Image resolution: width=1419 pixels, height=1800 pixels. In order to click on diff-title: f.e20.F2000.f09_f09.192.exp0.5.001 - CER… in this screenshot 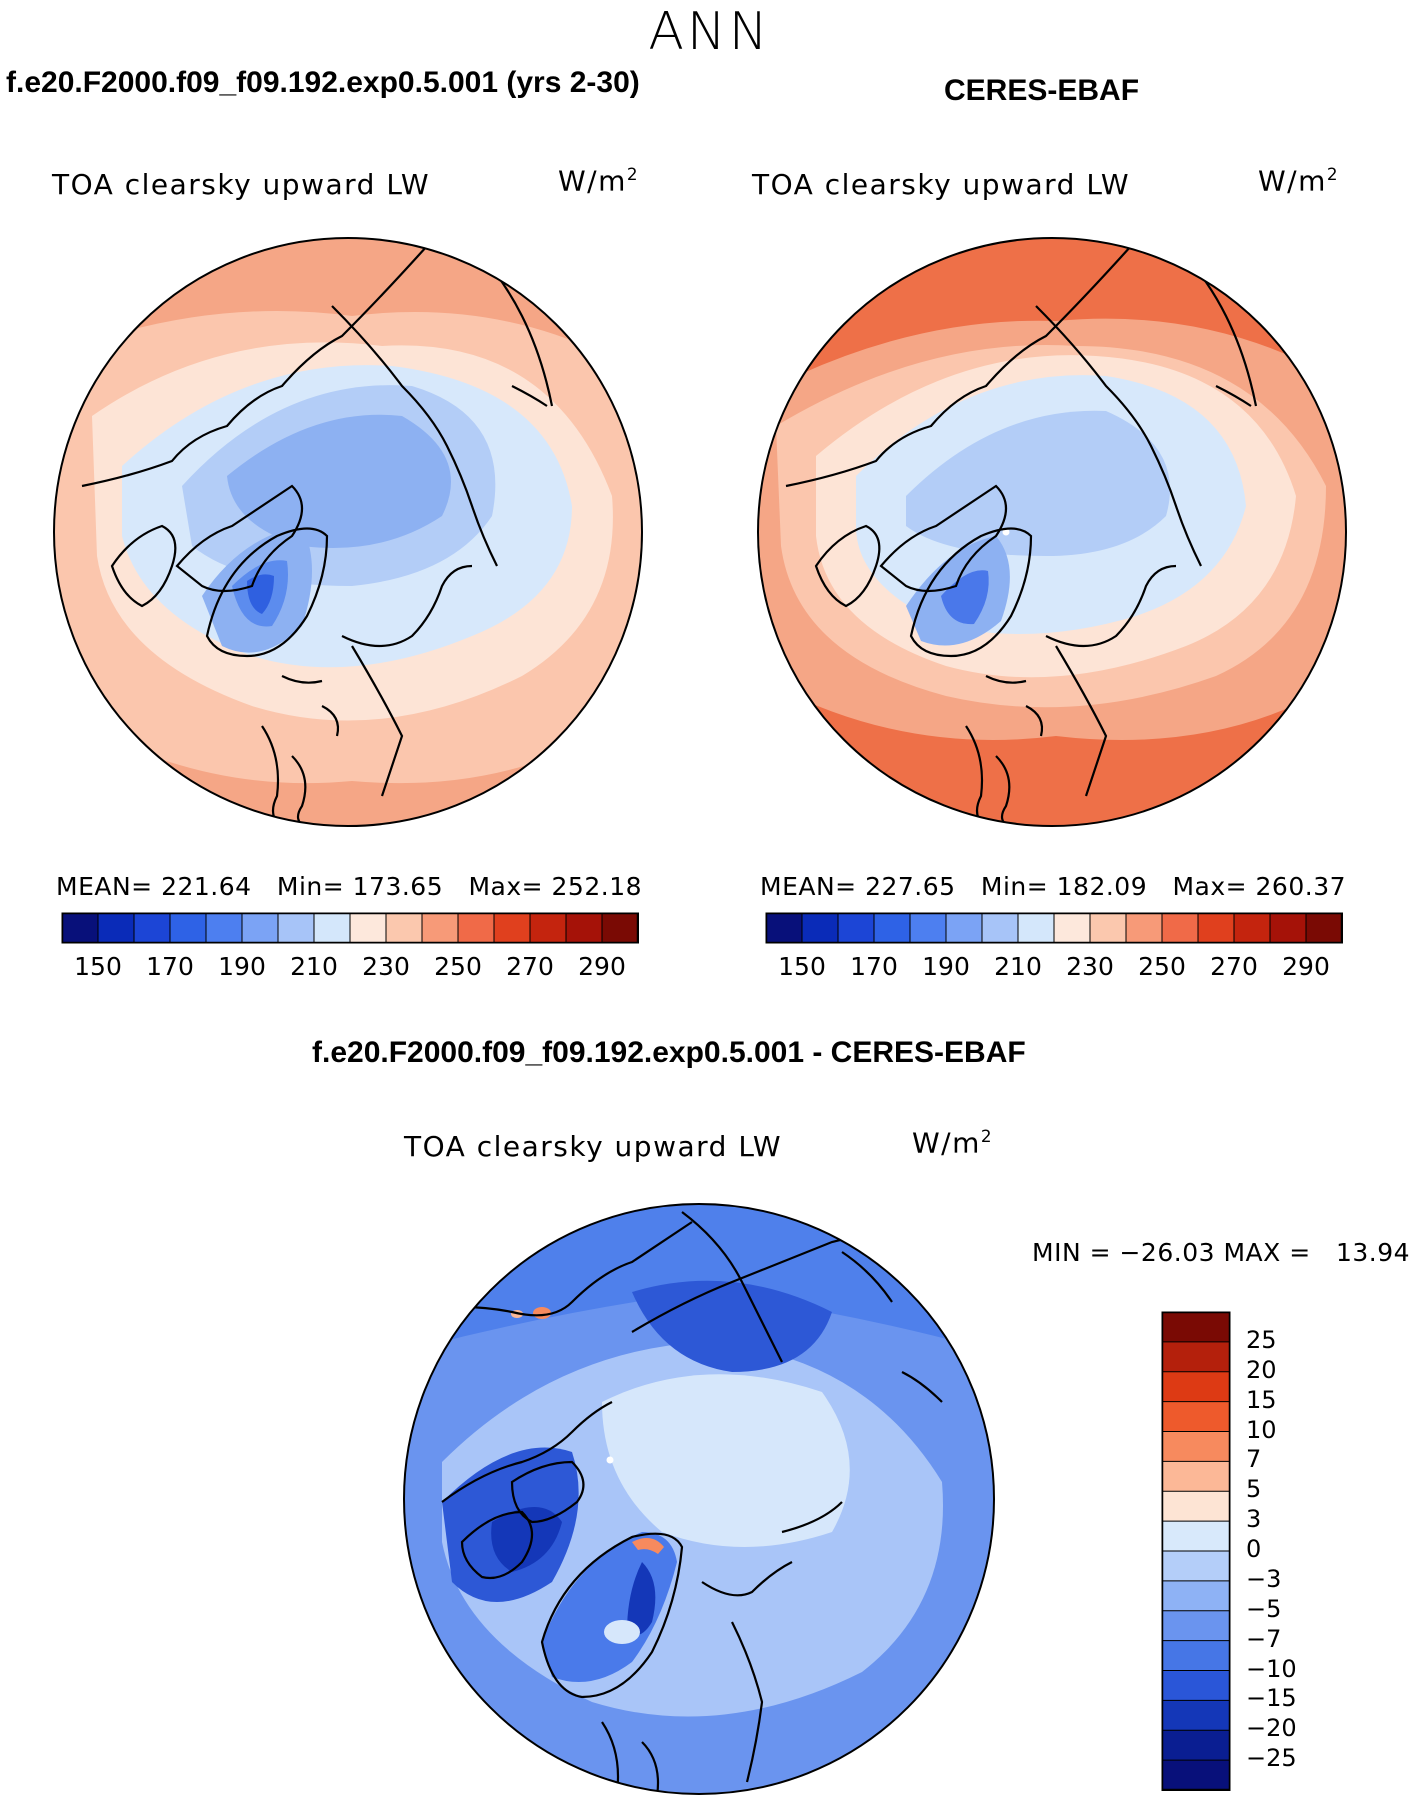, I will do `click(669, 1052)`.